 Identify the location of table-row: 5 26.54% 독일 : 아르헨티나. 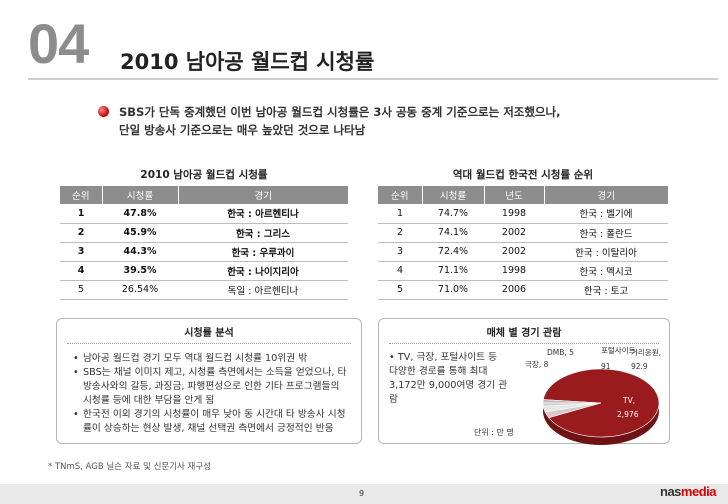
(204, 290).